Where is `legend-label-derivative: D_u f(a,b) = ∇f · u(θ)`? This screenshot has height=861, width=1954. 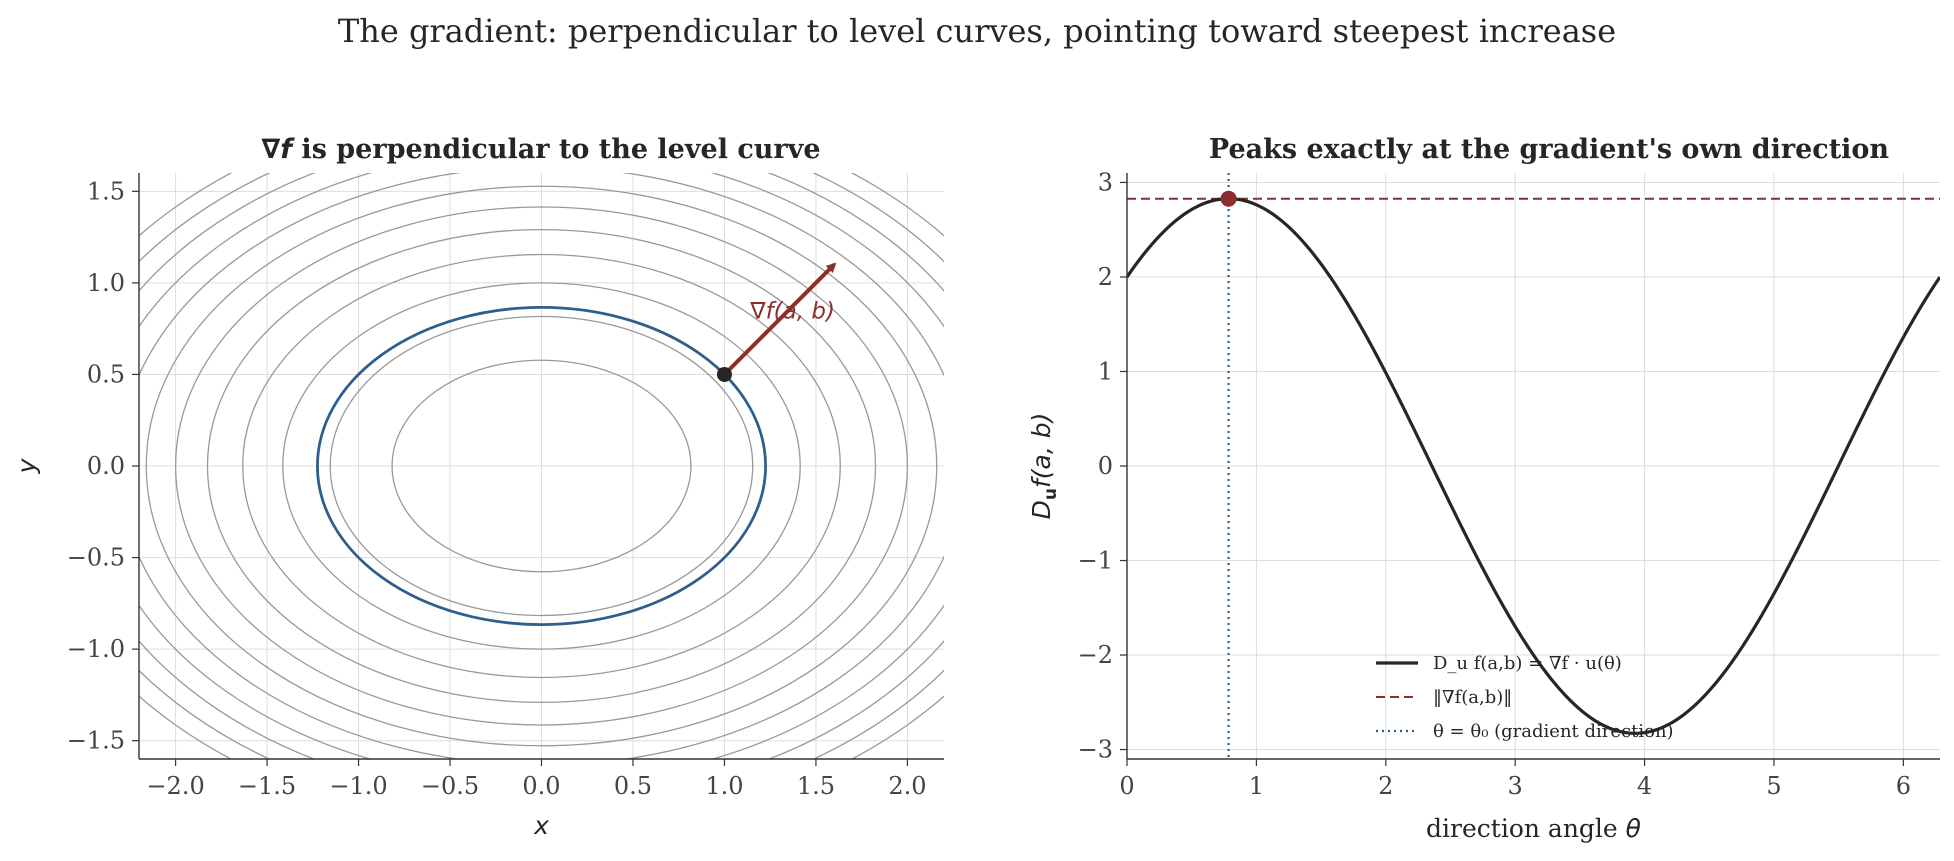 legend-label-derivative: D_u f(a,b) = ∇f · u(θ) is located at coordinates (1527, 663).